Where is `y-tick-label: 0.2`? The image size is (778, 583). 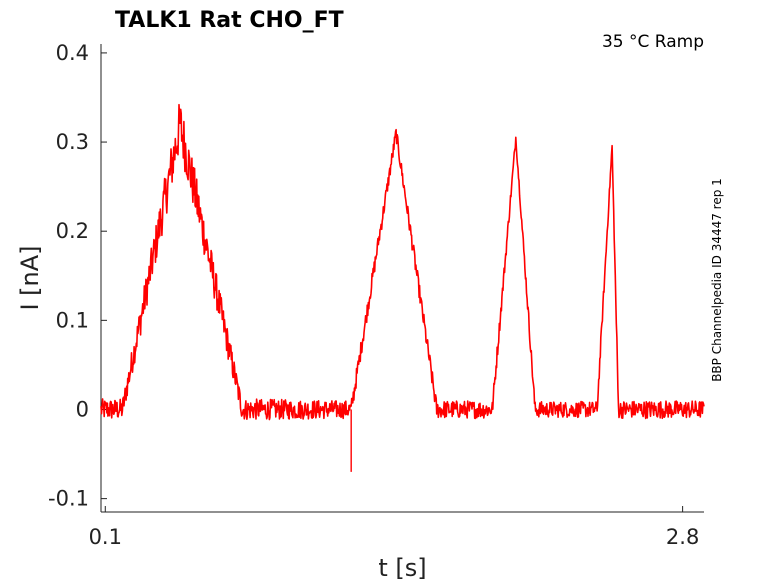
y-tick-label: 0.2 is located at coordinates (72, 231).